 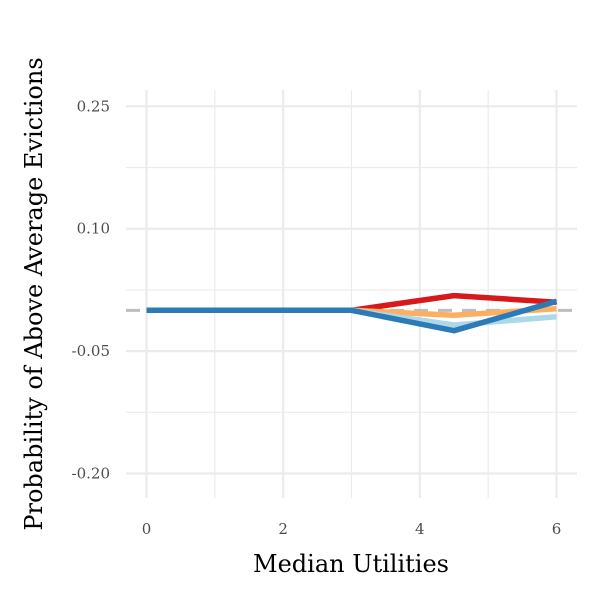 What do you see at coordinates (34, 293) in the screenshot?
I see `y-axis-title: Probability of Above Average Evictions` at bounding box center [34, 293].